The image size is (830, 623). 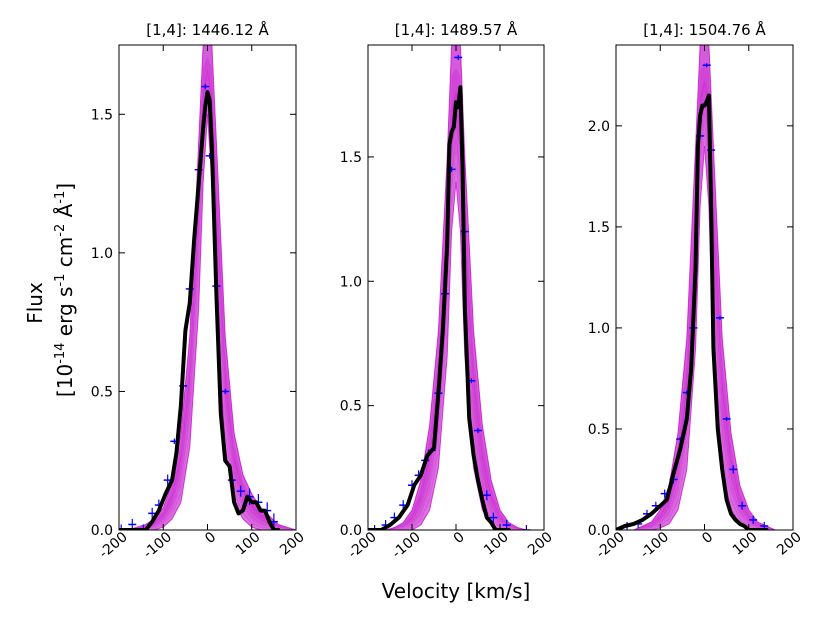 What do you see at coordinates (599, 127) in the screenshot?
I see `y-tick-label: 2.0` at bounding box center [599, 127].